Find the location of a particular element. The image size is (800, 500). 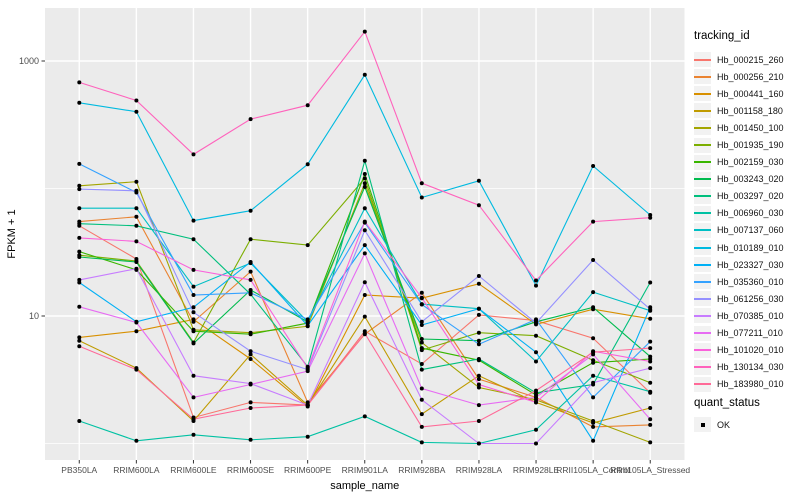

legend-item: Hb_000441_160 is located at coordinates (739, 93).